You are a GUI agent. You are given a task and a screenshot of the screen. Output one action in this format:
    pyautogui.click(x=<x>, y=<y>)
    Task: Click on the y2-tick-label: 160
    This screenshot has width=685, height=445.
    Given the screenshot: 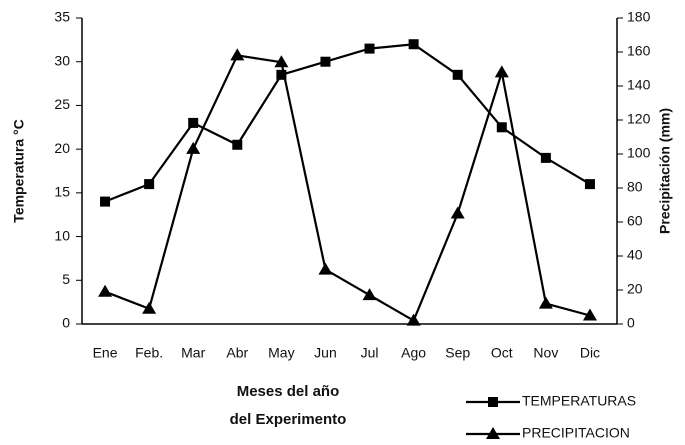 What is the action you would take?
    pyautogui.click(x=639, y=51)
    